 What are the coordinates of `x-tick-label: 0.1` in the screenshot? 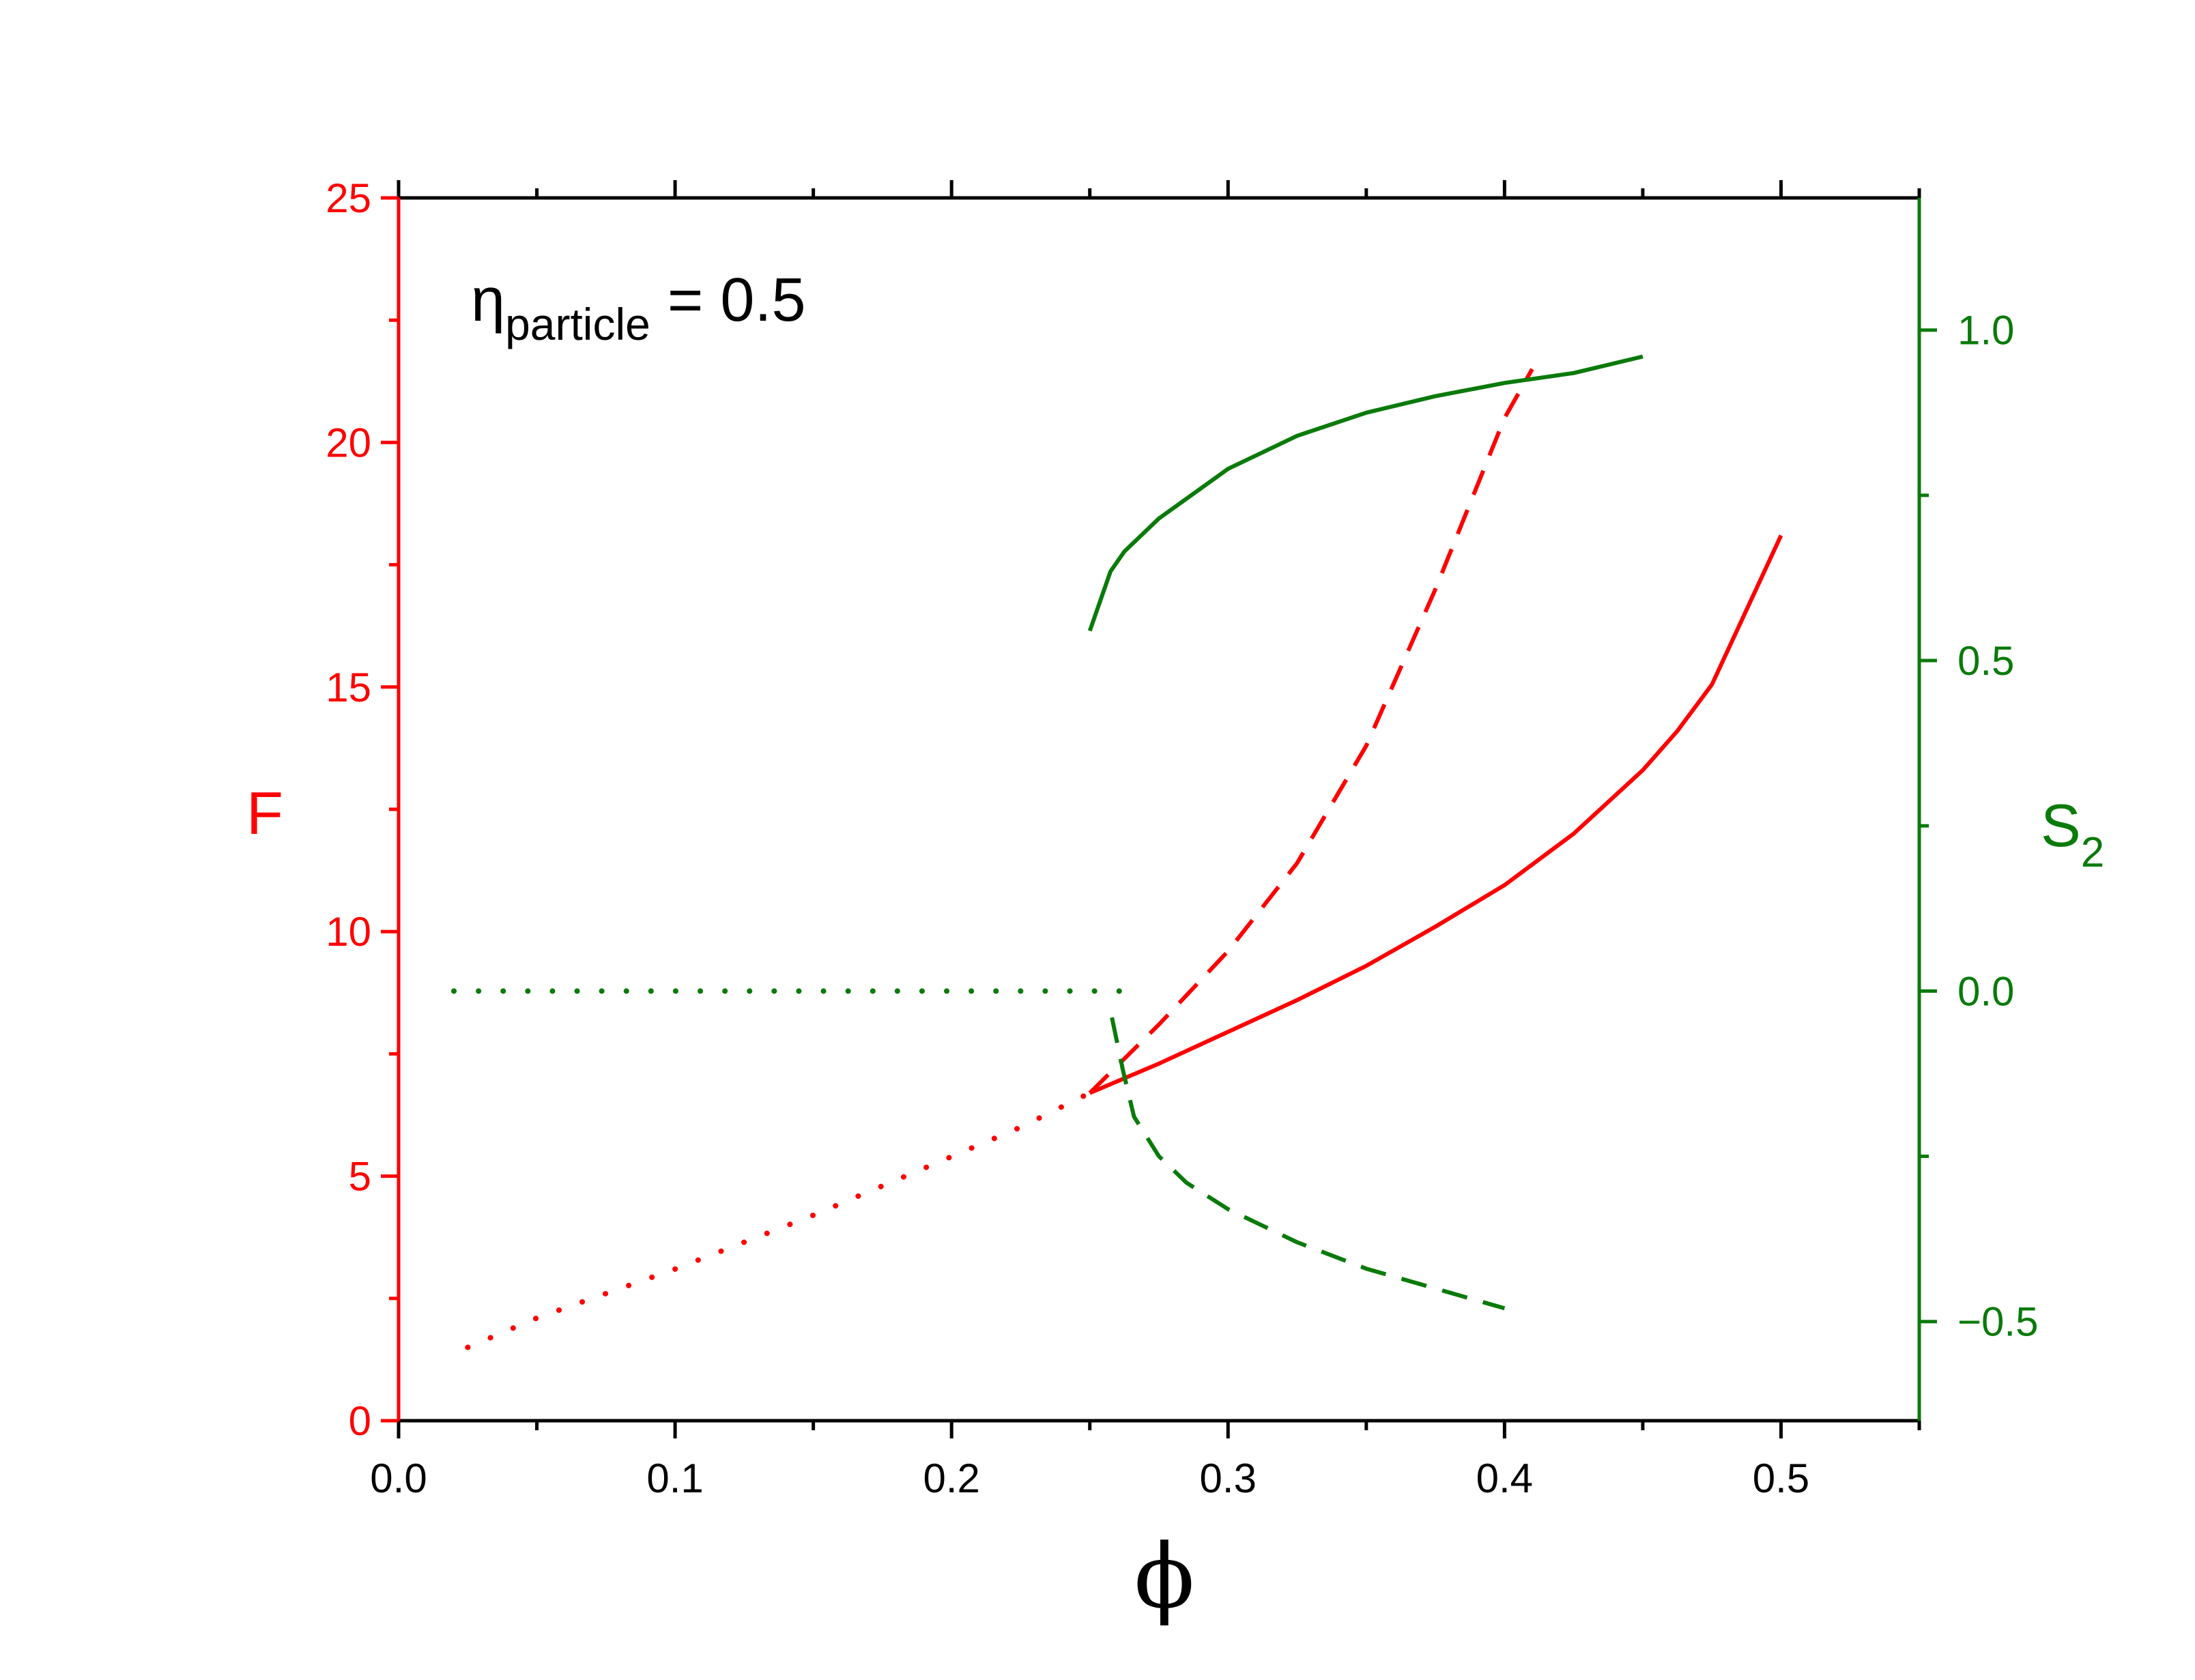 It's located at (675, 1478).